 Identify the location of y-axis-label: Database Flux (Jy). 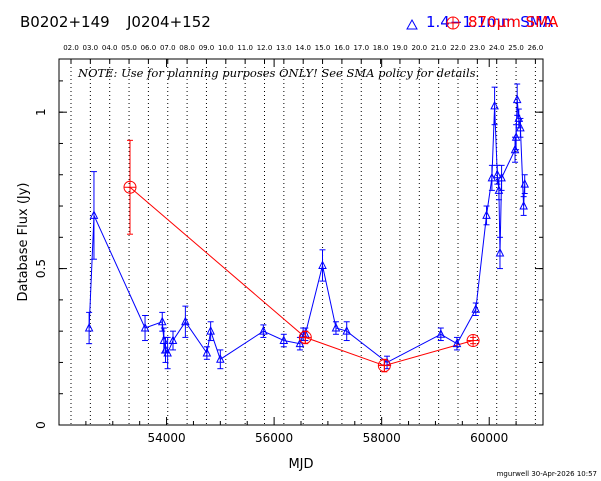
(23, 242).